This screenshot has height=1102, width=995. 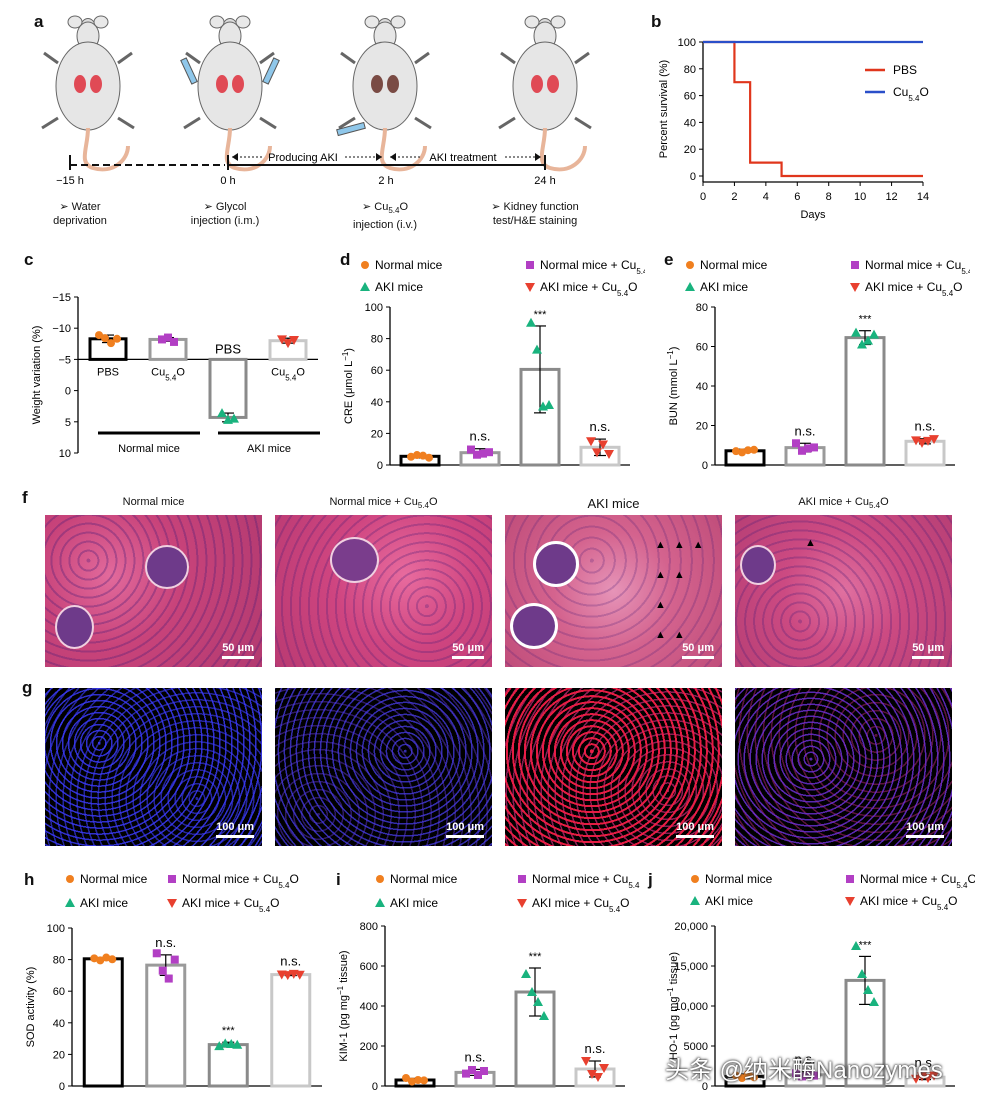 What do you see at coordinates (385, 216) in the screenshot?
I see `step-cu-injection: ➢ Cu5.4O injection (i.v.)` at bounding box center [385, 216].